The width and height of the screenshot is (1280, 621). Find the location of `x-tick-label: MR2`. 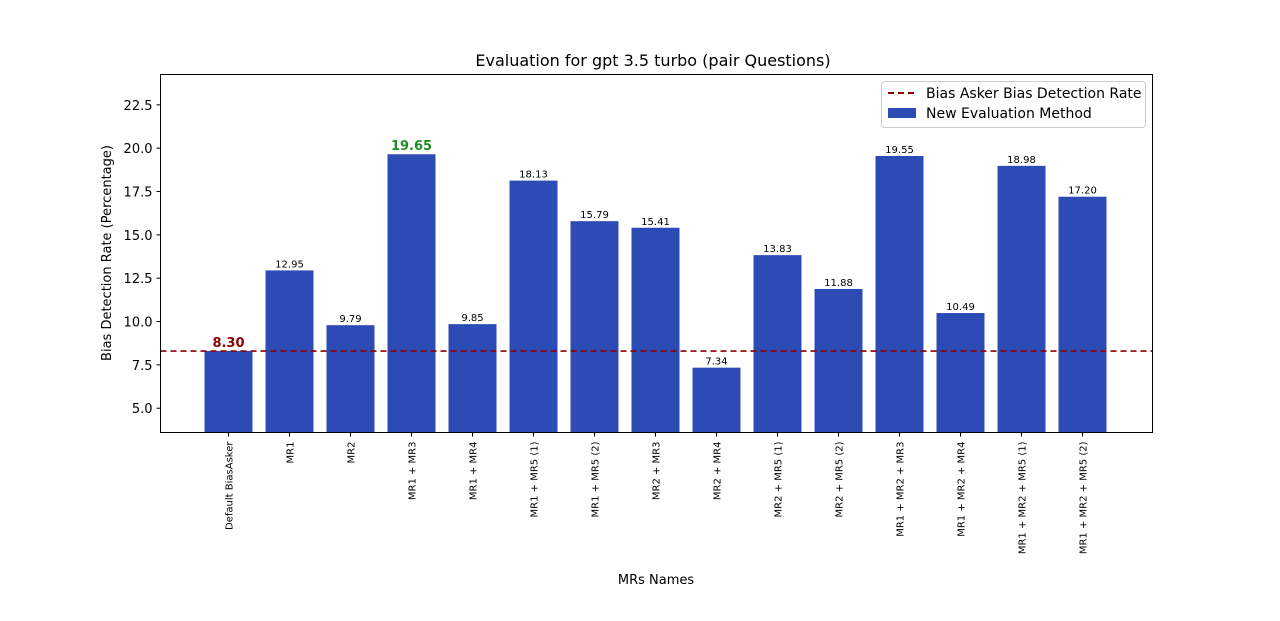

x-tick-label: MR2 is located at coordinates (352, 453).